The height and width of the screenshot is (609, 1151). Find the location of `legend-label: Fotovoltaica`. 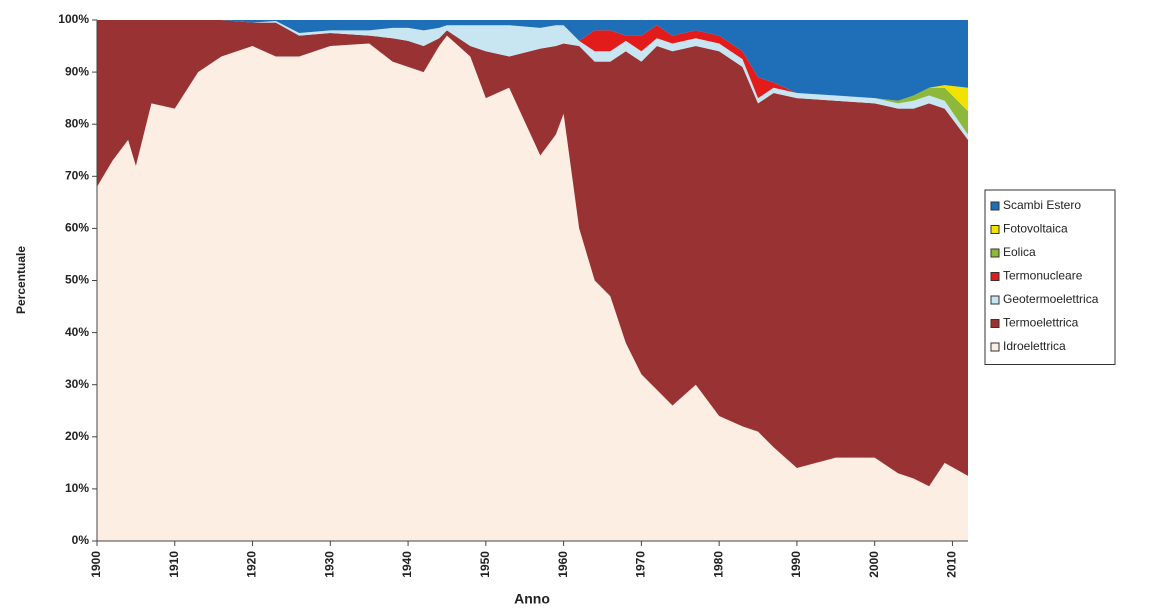

legend-label: Fotovoltaica is located at coordinates (1035, 229).